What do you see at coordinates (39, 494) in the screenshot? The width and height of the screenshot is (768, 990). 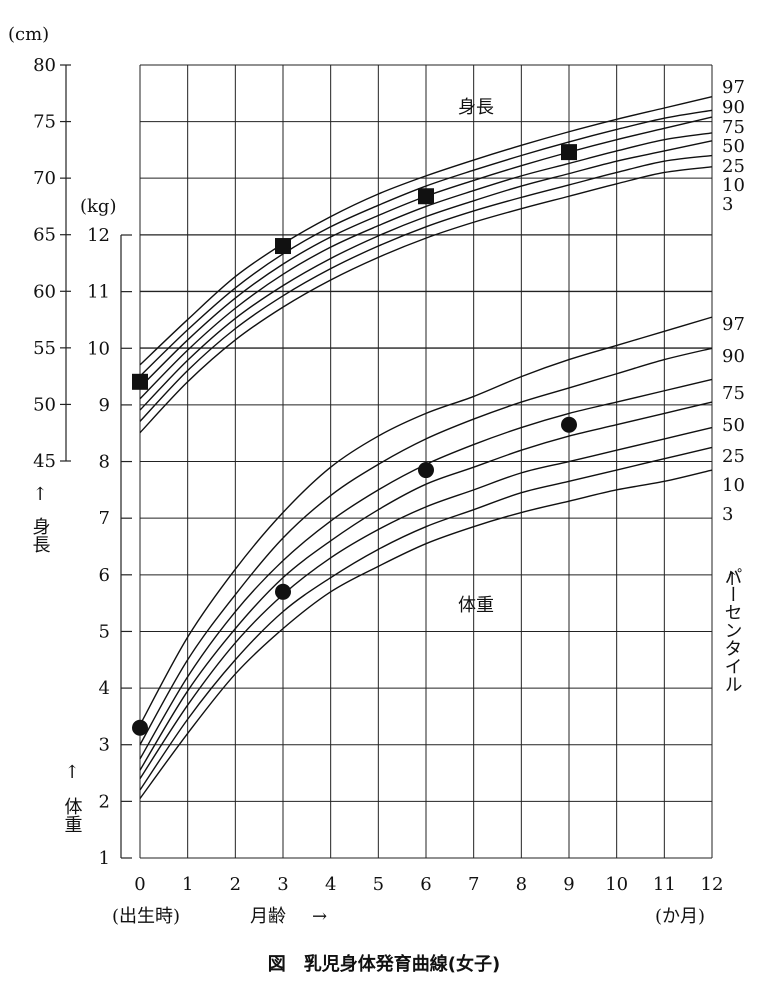 I see `height-axis-arrow: ↑` at bounding box center [39, 494].